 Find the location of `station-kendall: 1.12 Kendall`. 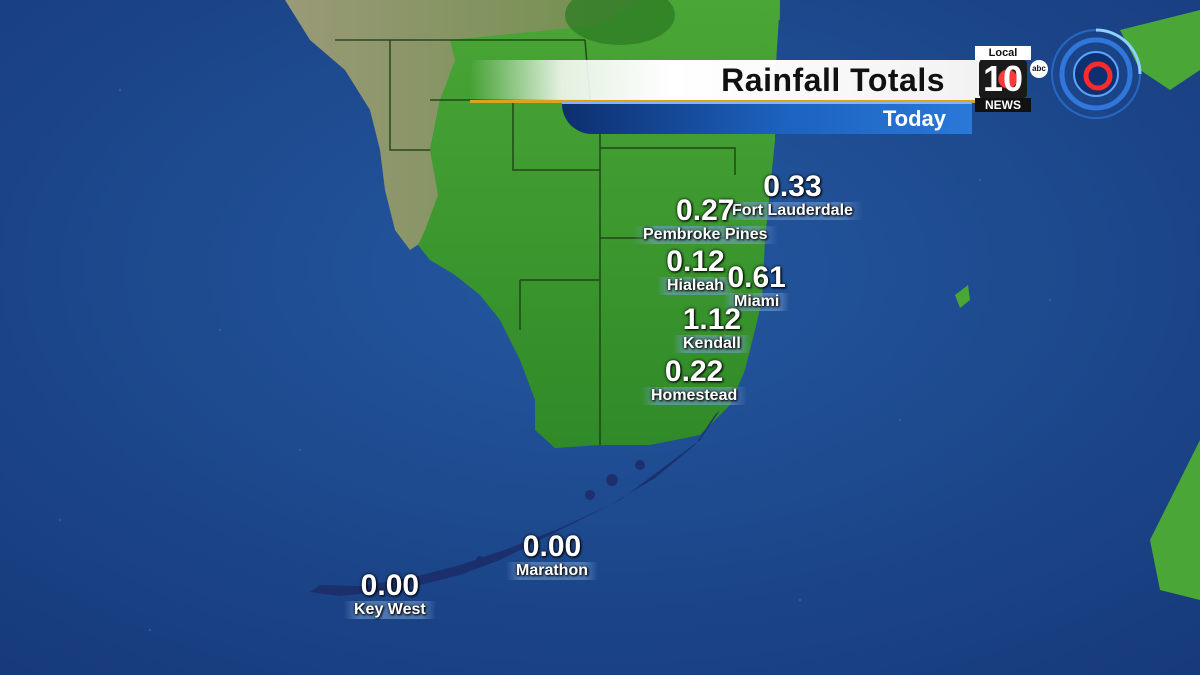

station-kendall: 1.12 Kendall is located at coordinates (712, 329).